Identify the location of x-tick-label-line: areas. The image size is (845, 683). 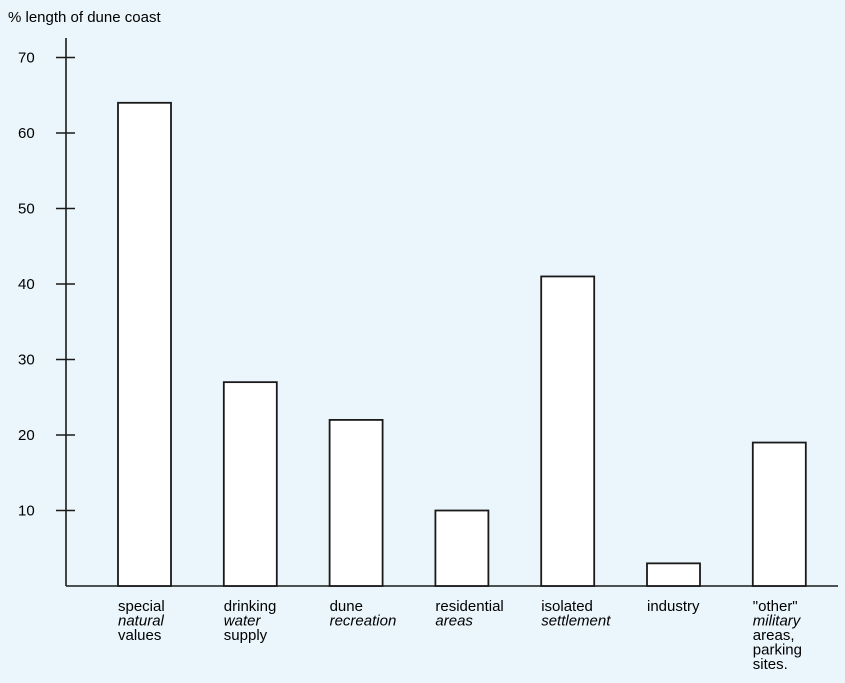
(454, 621).